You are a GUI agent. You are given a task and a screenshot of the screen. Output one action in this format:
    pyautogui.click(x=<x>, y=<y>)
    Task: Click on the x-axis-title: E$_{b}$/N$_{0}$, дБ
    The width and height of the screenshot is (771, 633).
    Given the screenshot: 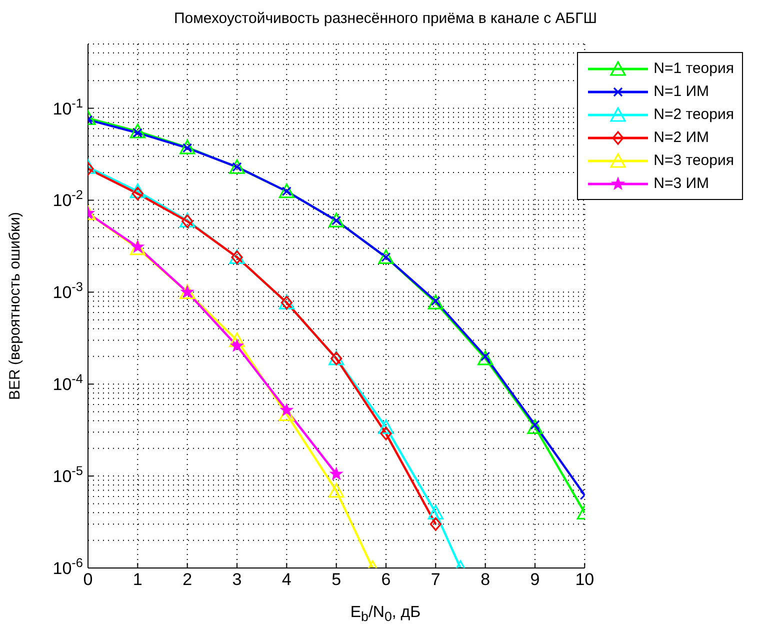 What is the action you would take?
    pyautogui.click(x=385, y=614)
    